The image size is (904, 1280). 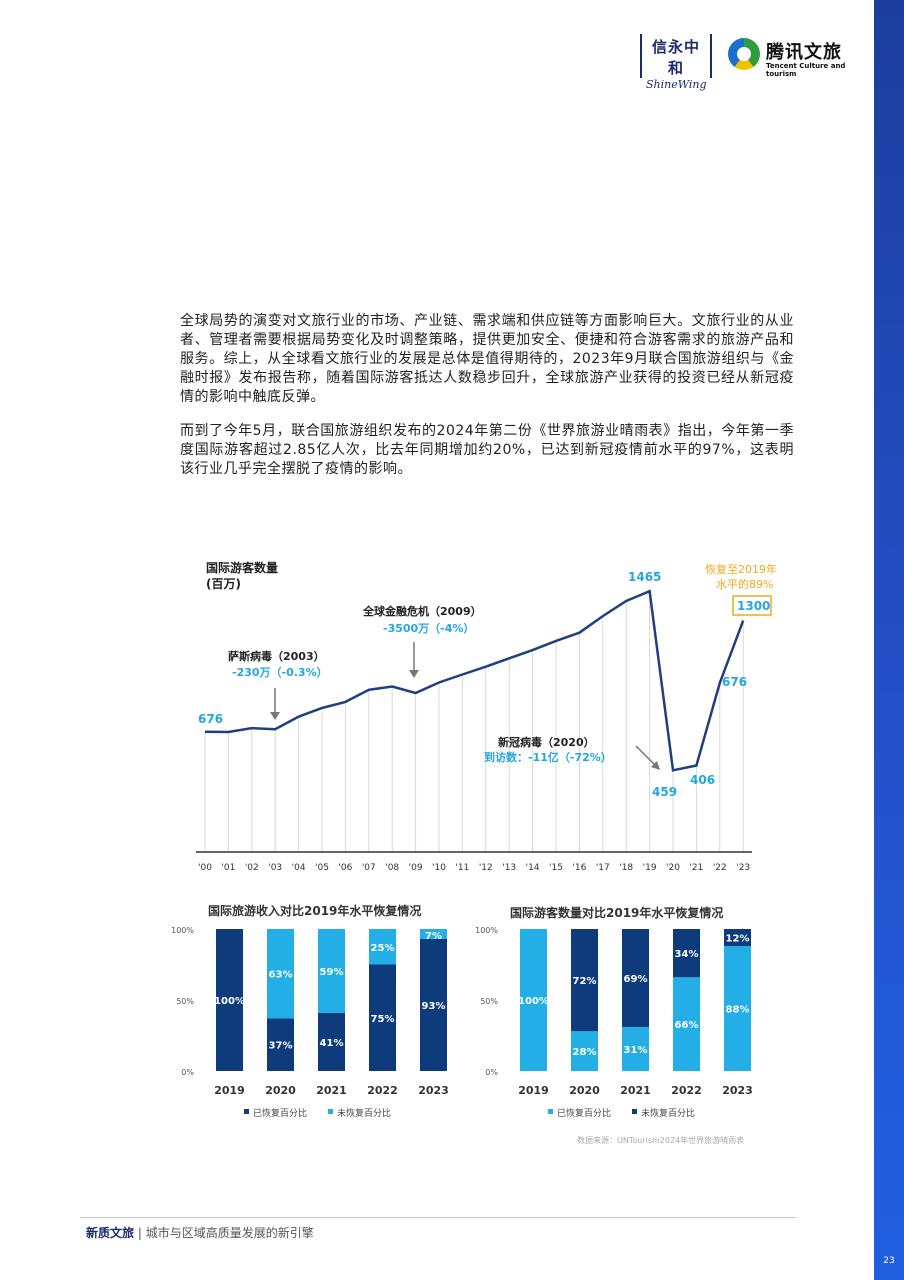 I want to click on tencent-culture-logo: 腾讯文旅 Tencent Culture and tourism, so click(x=798, y=56).